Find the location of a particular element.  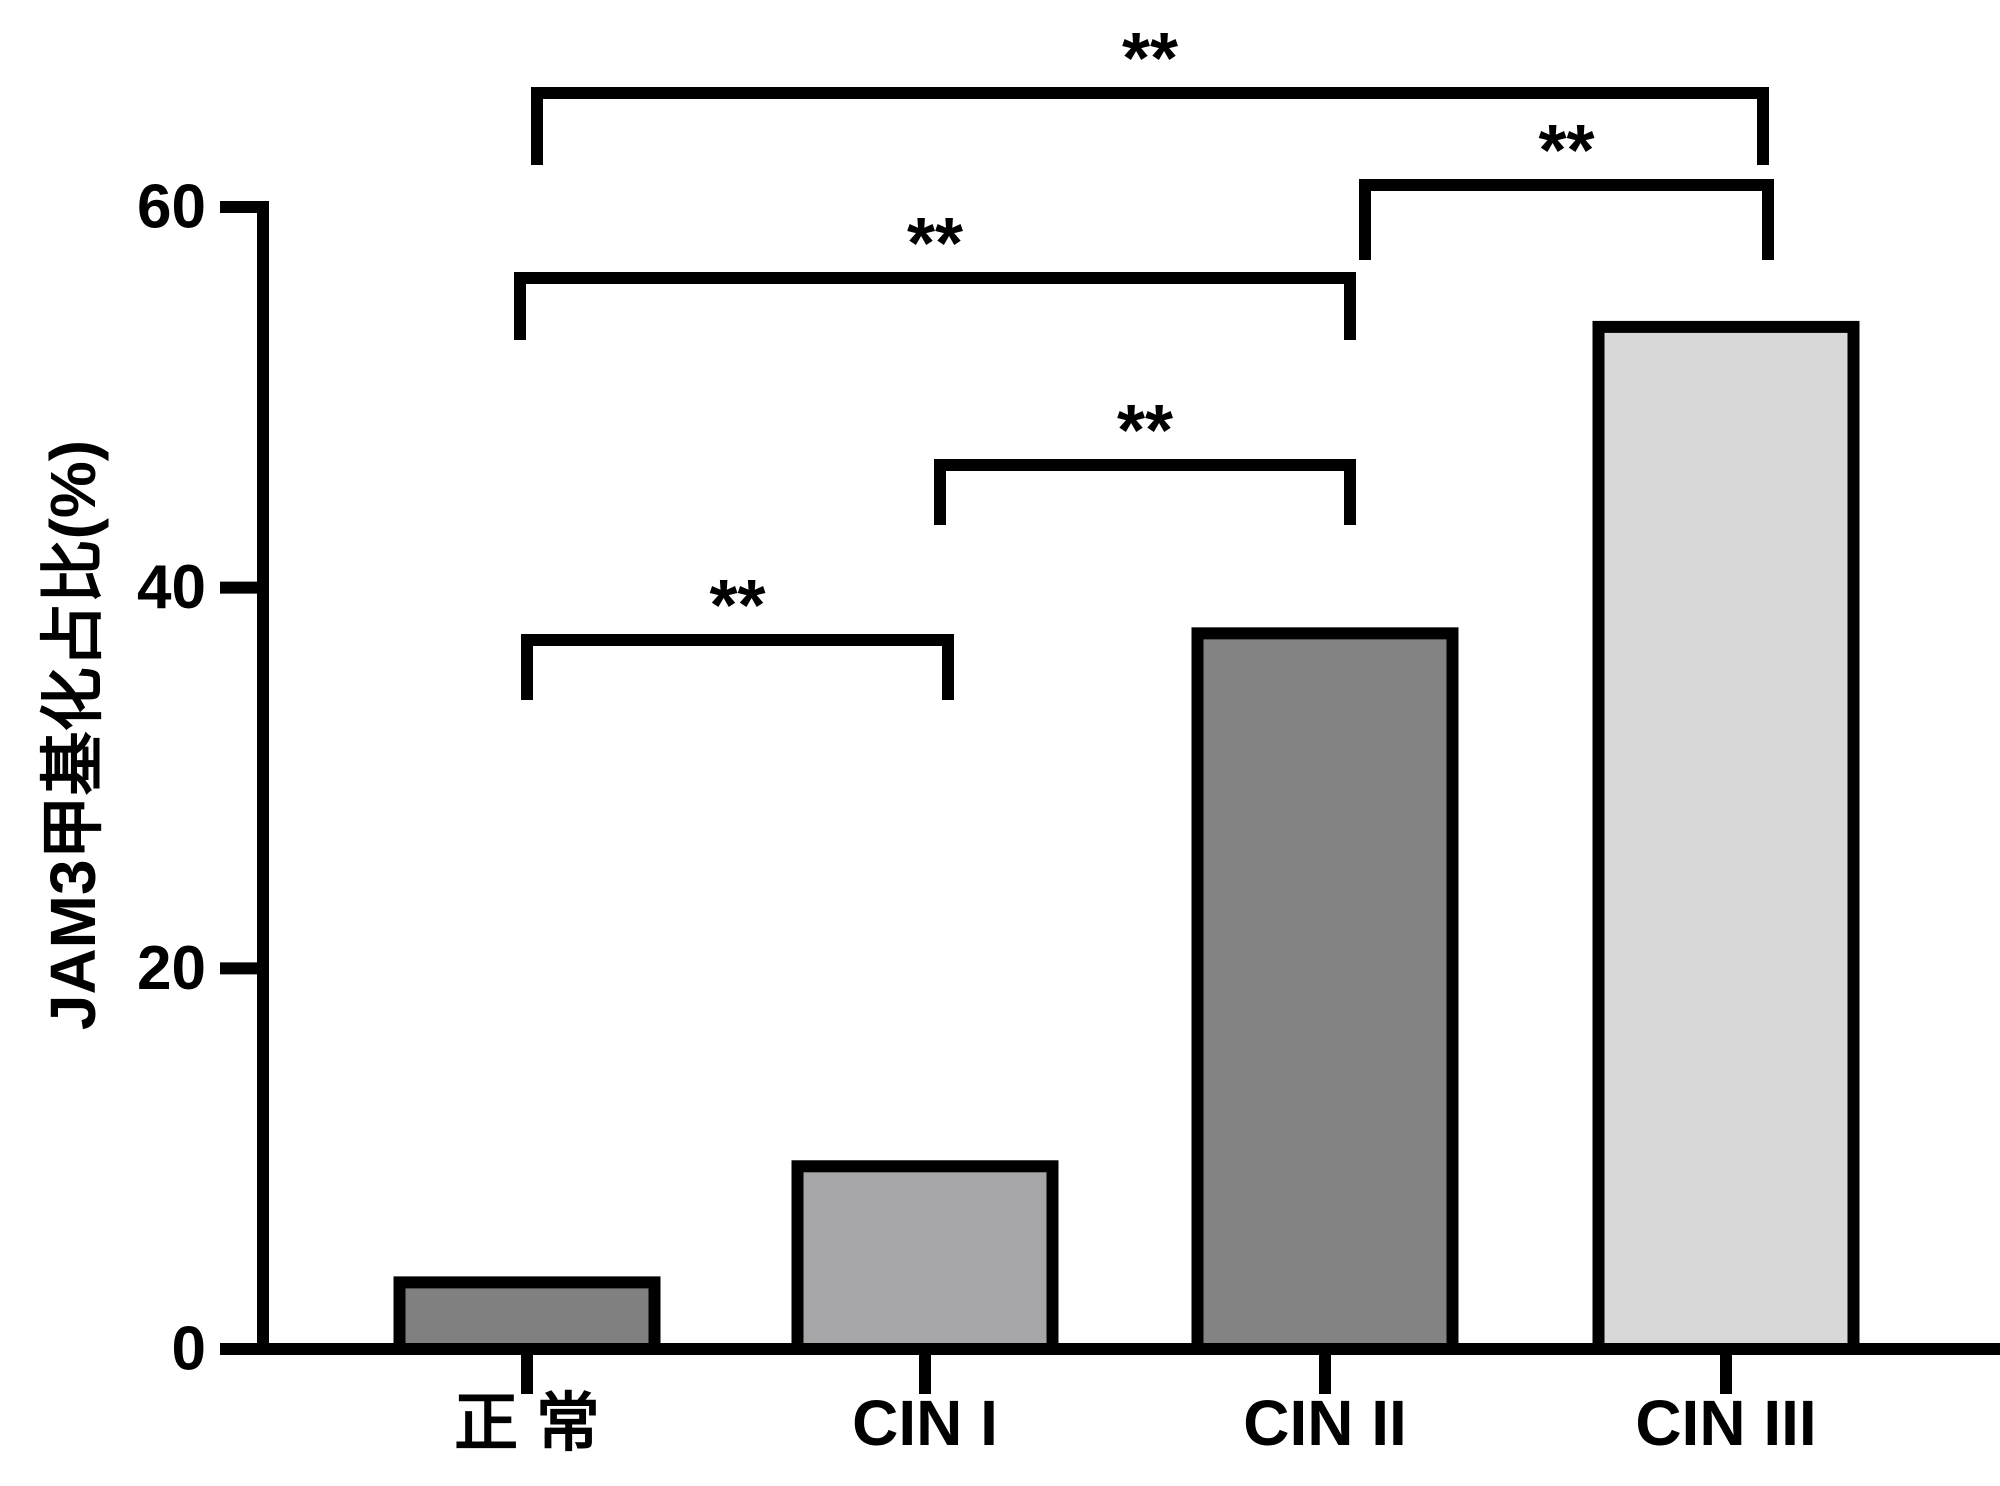

y-axis-title-group: JAM3甲基化占比(%) is located at coordinates (73, 735).